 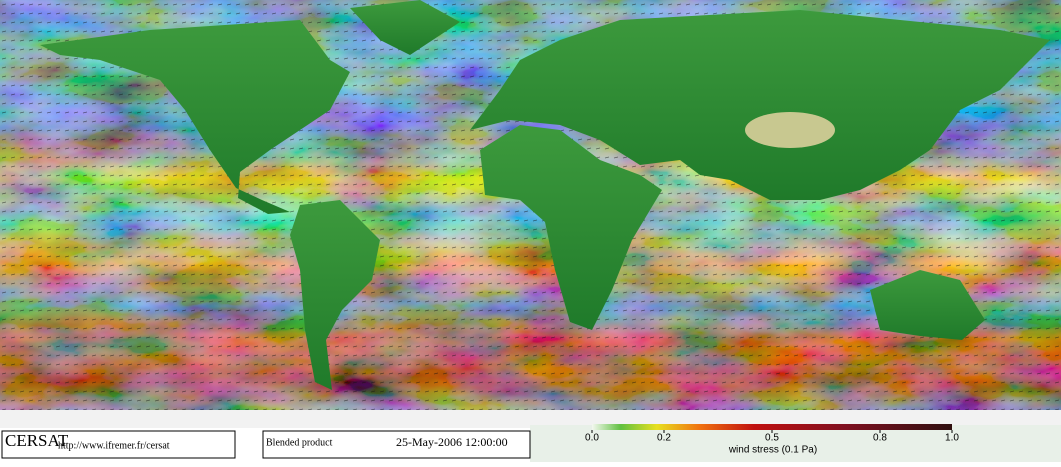 I want to click on product: Blended product, so click(x=299, y=442).